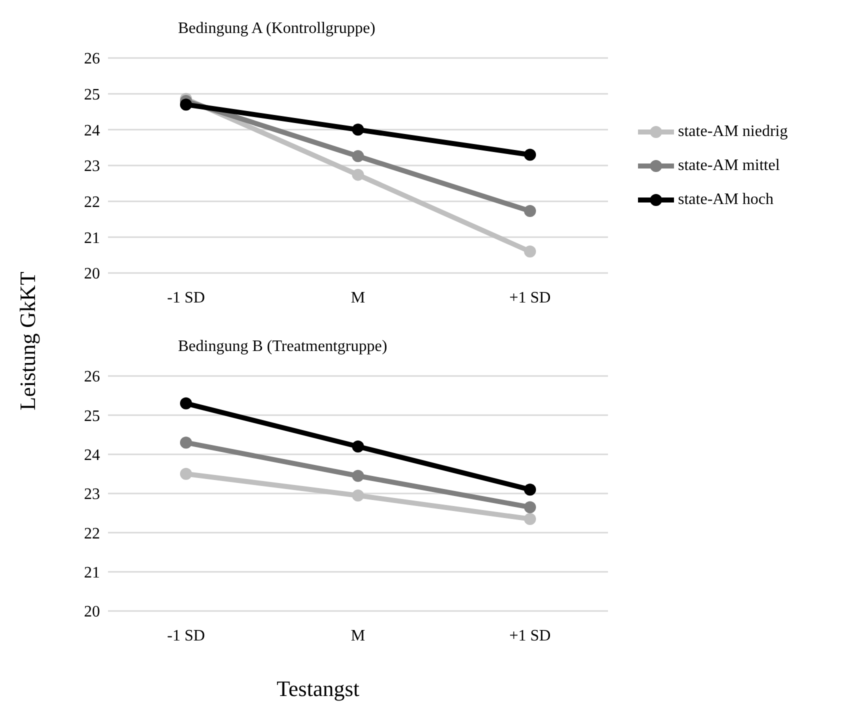 The width and height of the screenshot is (853, 724). What do you see at coordinates (729, 166) in the screenshot?
I see `legend-label: state-AM mittel` at bounding box center [729, 166].